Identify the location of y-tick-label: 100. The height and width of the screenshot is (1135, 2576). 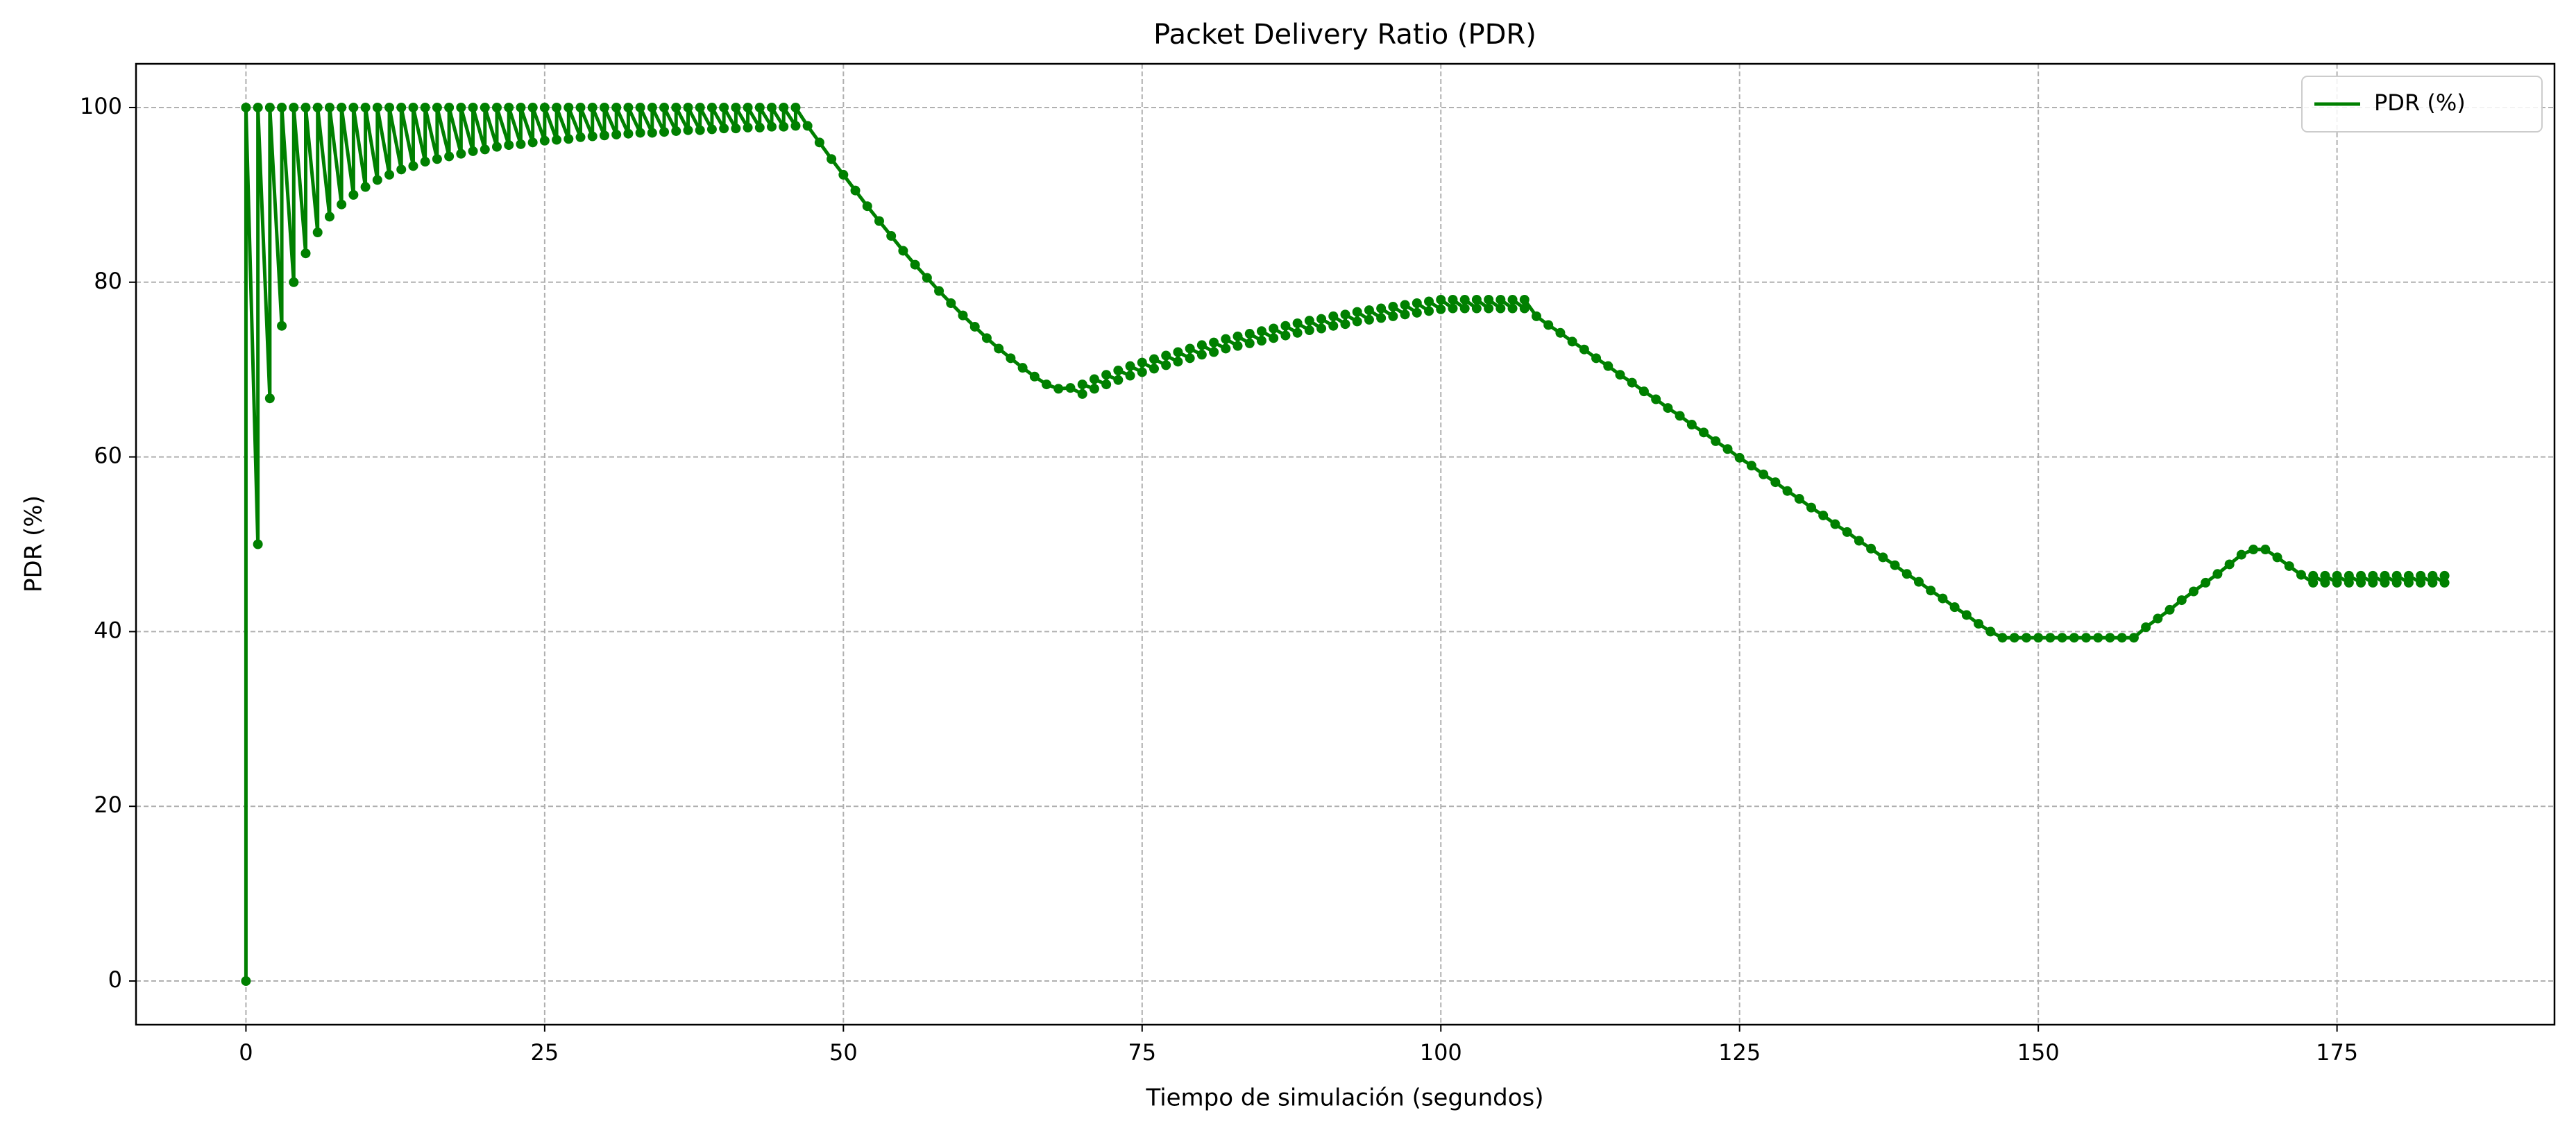
(101, 106).